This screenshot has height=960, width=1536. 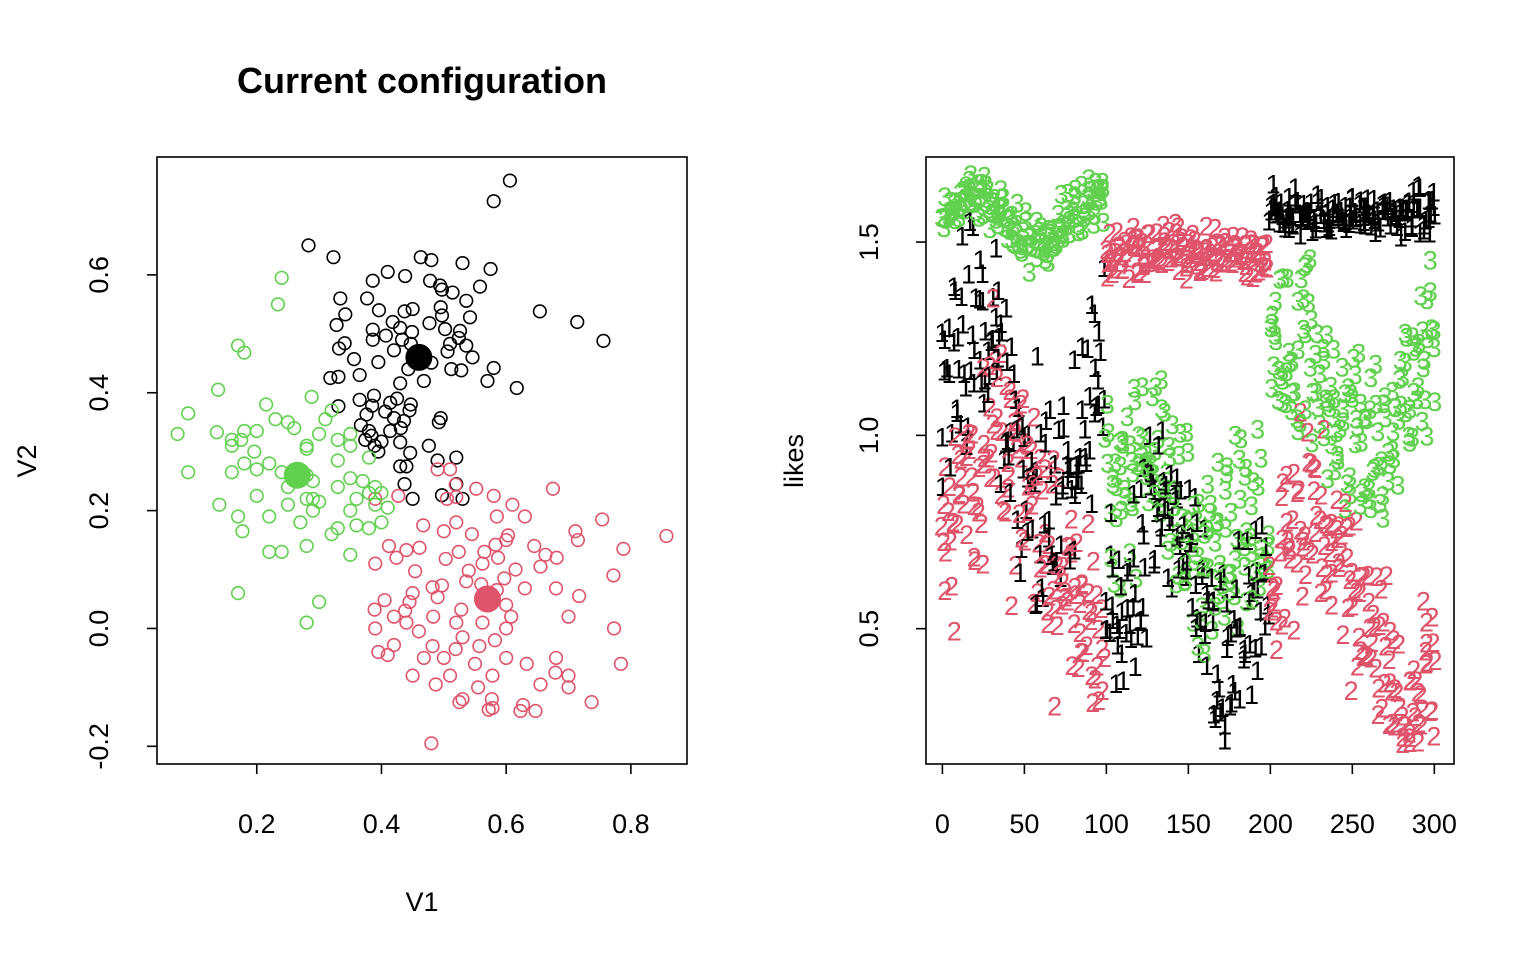 What do you see at coordinates (99, 746) in the screenshot?
I see `plot1-y-tick-label: -0.2` at bounding box center [99, 746].